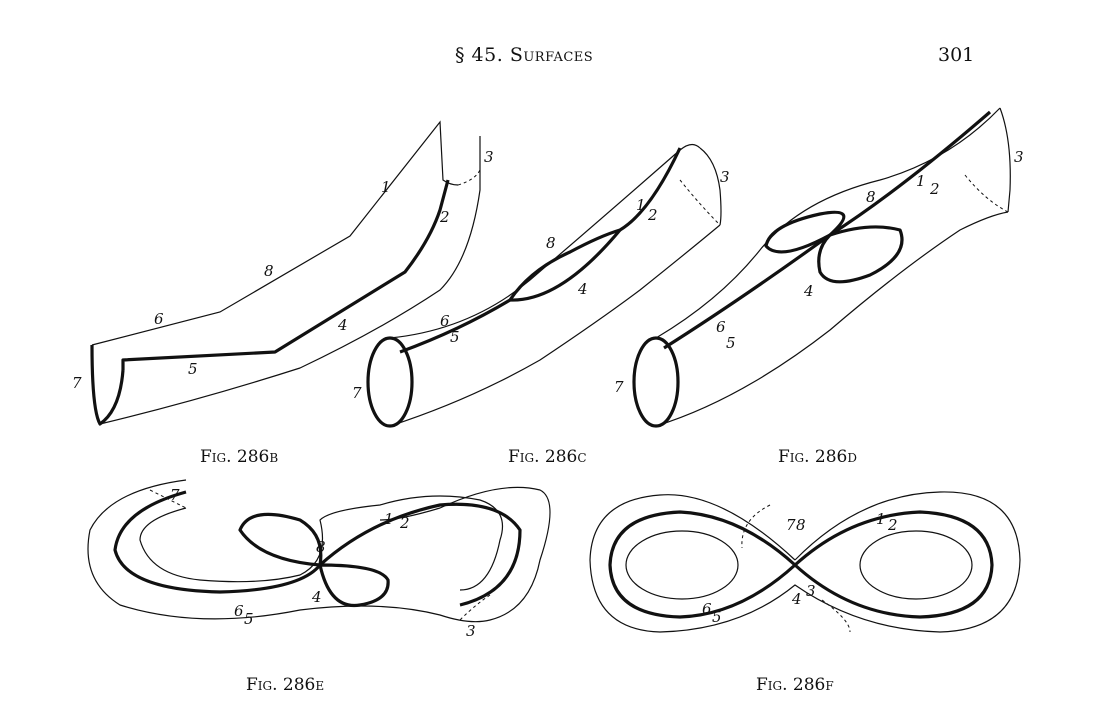 The width and height of the screenshot is (1098, 704). What do you see at coordinates (805, 232) in the screenshot?
I see `loop-left` at bounding box center [805, 232].